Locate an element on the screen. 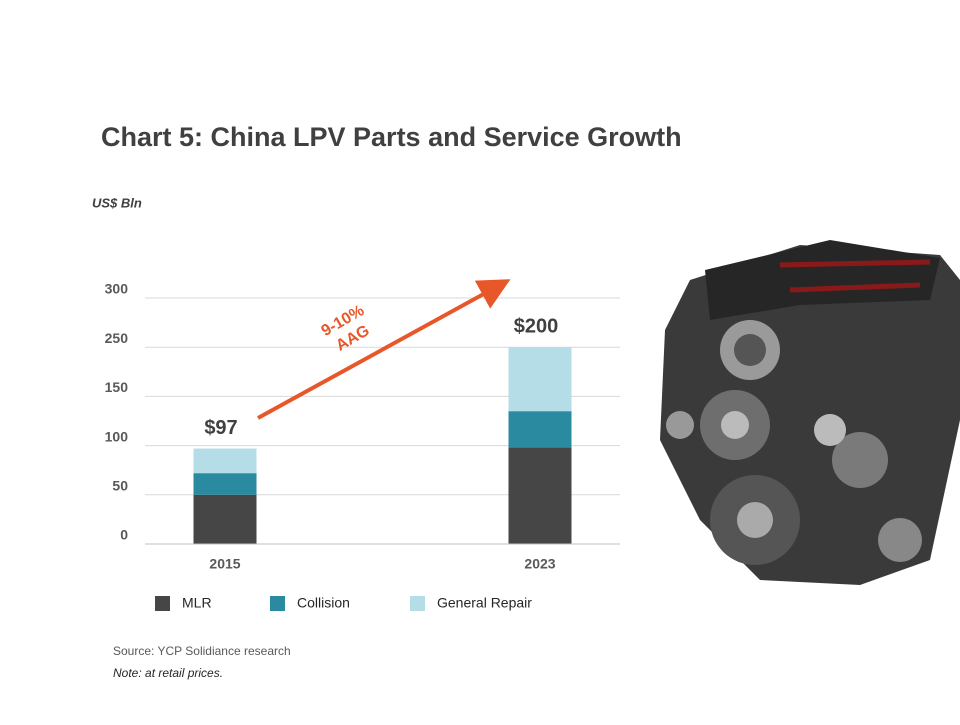  legend-label: General Repair is located at coordinates (484, 603).